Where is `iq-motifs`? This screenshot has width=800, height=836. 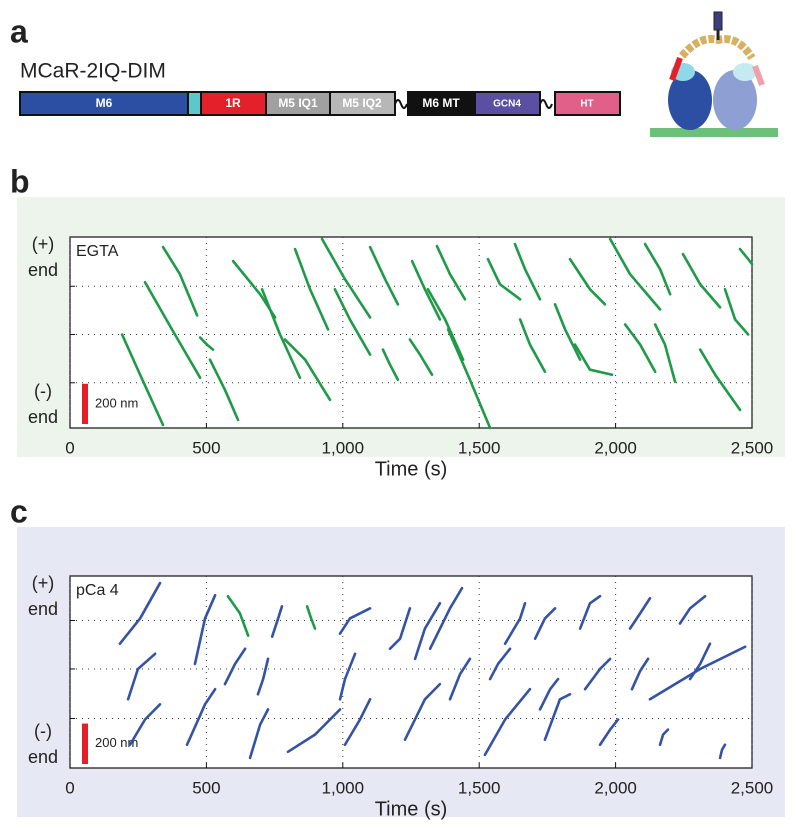
iq-motifs is located at coordinates (717, 48).